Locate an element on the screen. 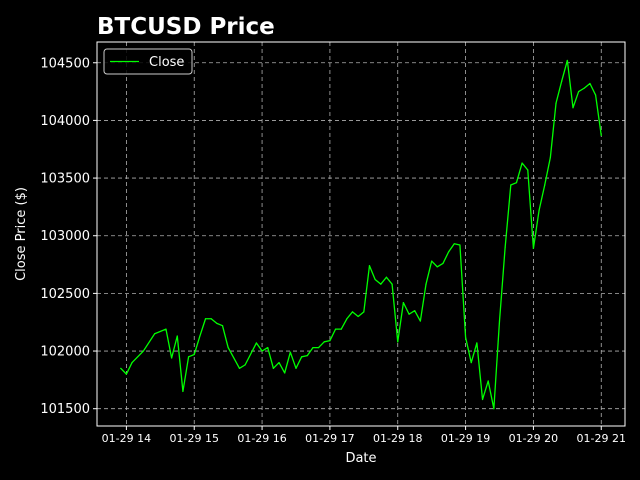 The width and height of the screenshot is (640, 480). y-tick-label: 102500 is located at coordinates (65, 294).